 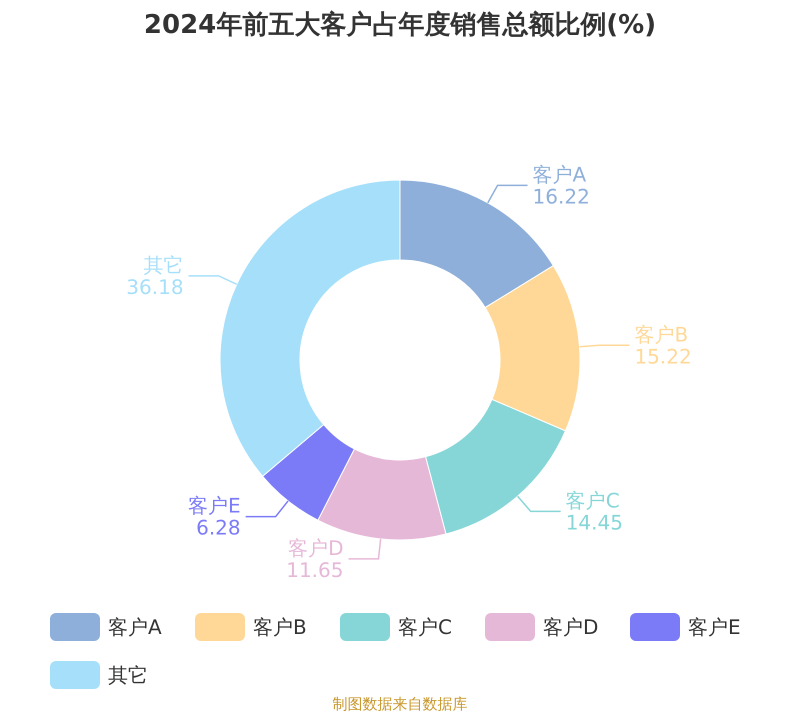 I want to click on legend-label: 其它, so click(x=128, y=675).